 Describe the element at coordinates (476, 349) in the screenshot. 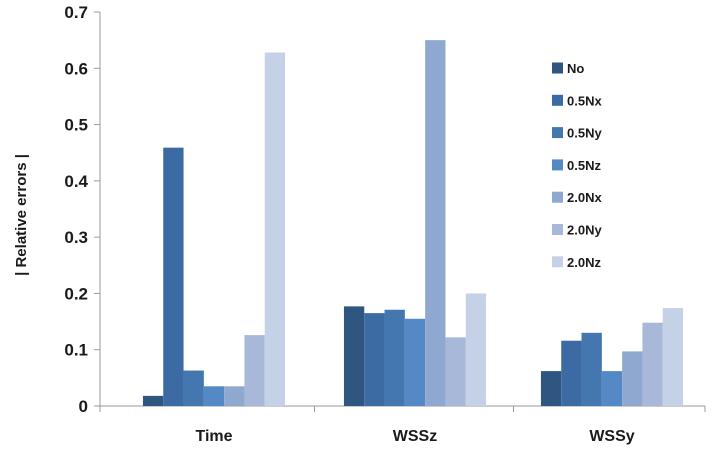

I see `bar-wssz-2-0nz` at that location.